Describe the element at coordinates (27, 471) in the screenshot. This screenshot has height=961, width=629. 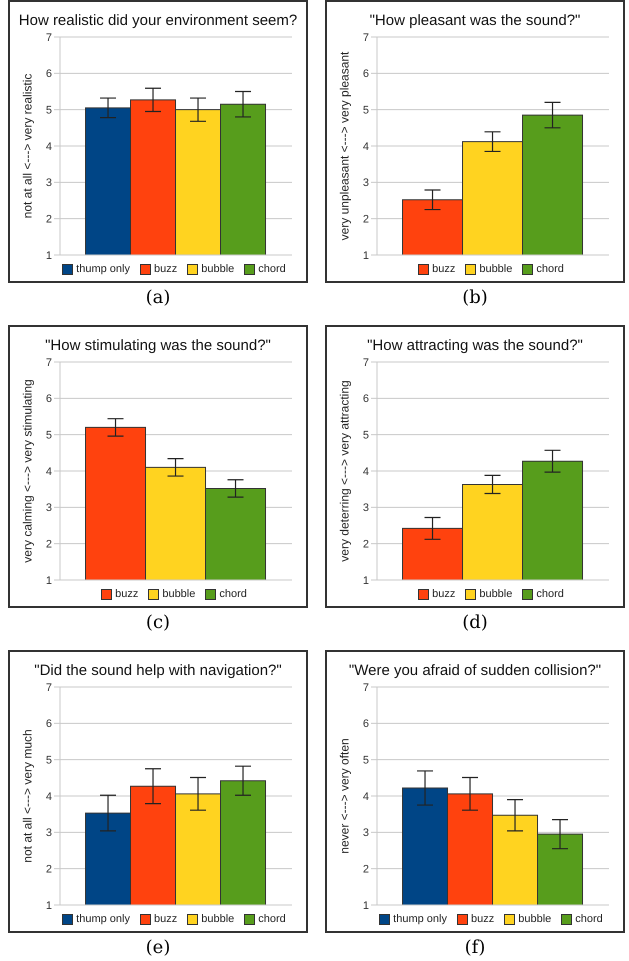
I see `y-axis-title: very calming <---> very stimulating` at that location.